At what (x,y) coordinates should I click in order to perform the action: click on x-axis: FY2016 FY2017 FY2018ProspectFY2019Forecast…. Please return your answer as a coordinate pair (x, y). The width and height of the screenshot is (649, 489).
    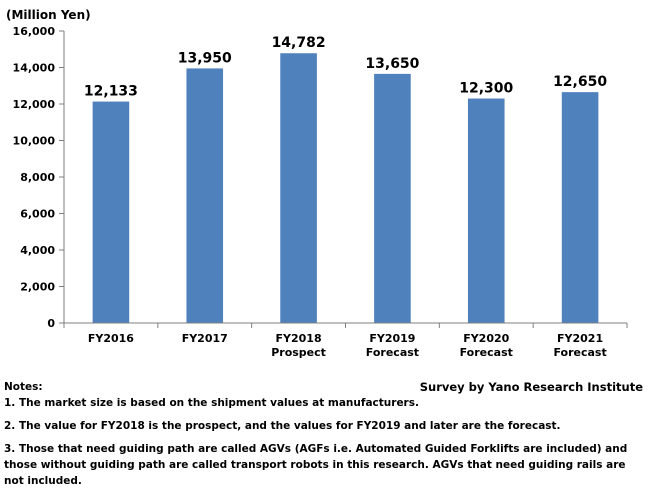
    Looking at the image, I should click on (345, 340).